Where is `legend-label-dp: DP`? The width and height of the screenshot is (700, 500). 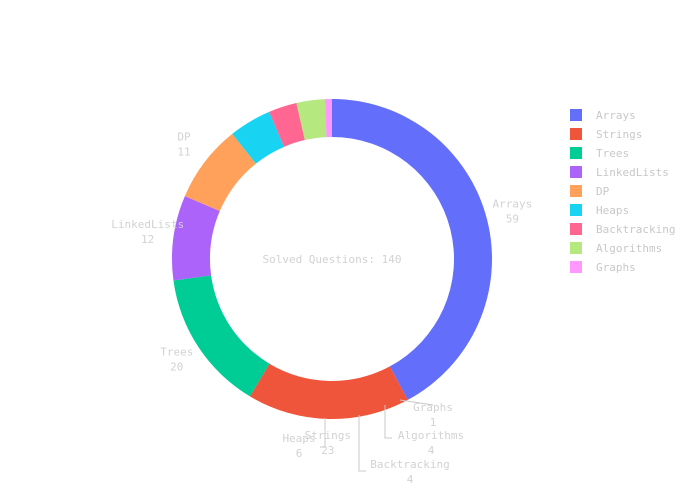 legend-label-dp: DP is located at coordinates (603, 191).